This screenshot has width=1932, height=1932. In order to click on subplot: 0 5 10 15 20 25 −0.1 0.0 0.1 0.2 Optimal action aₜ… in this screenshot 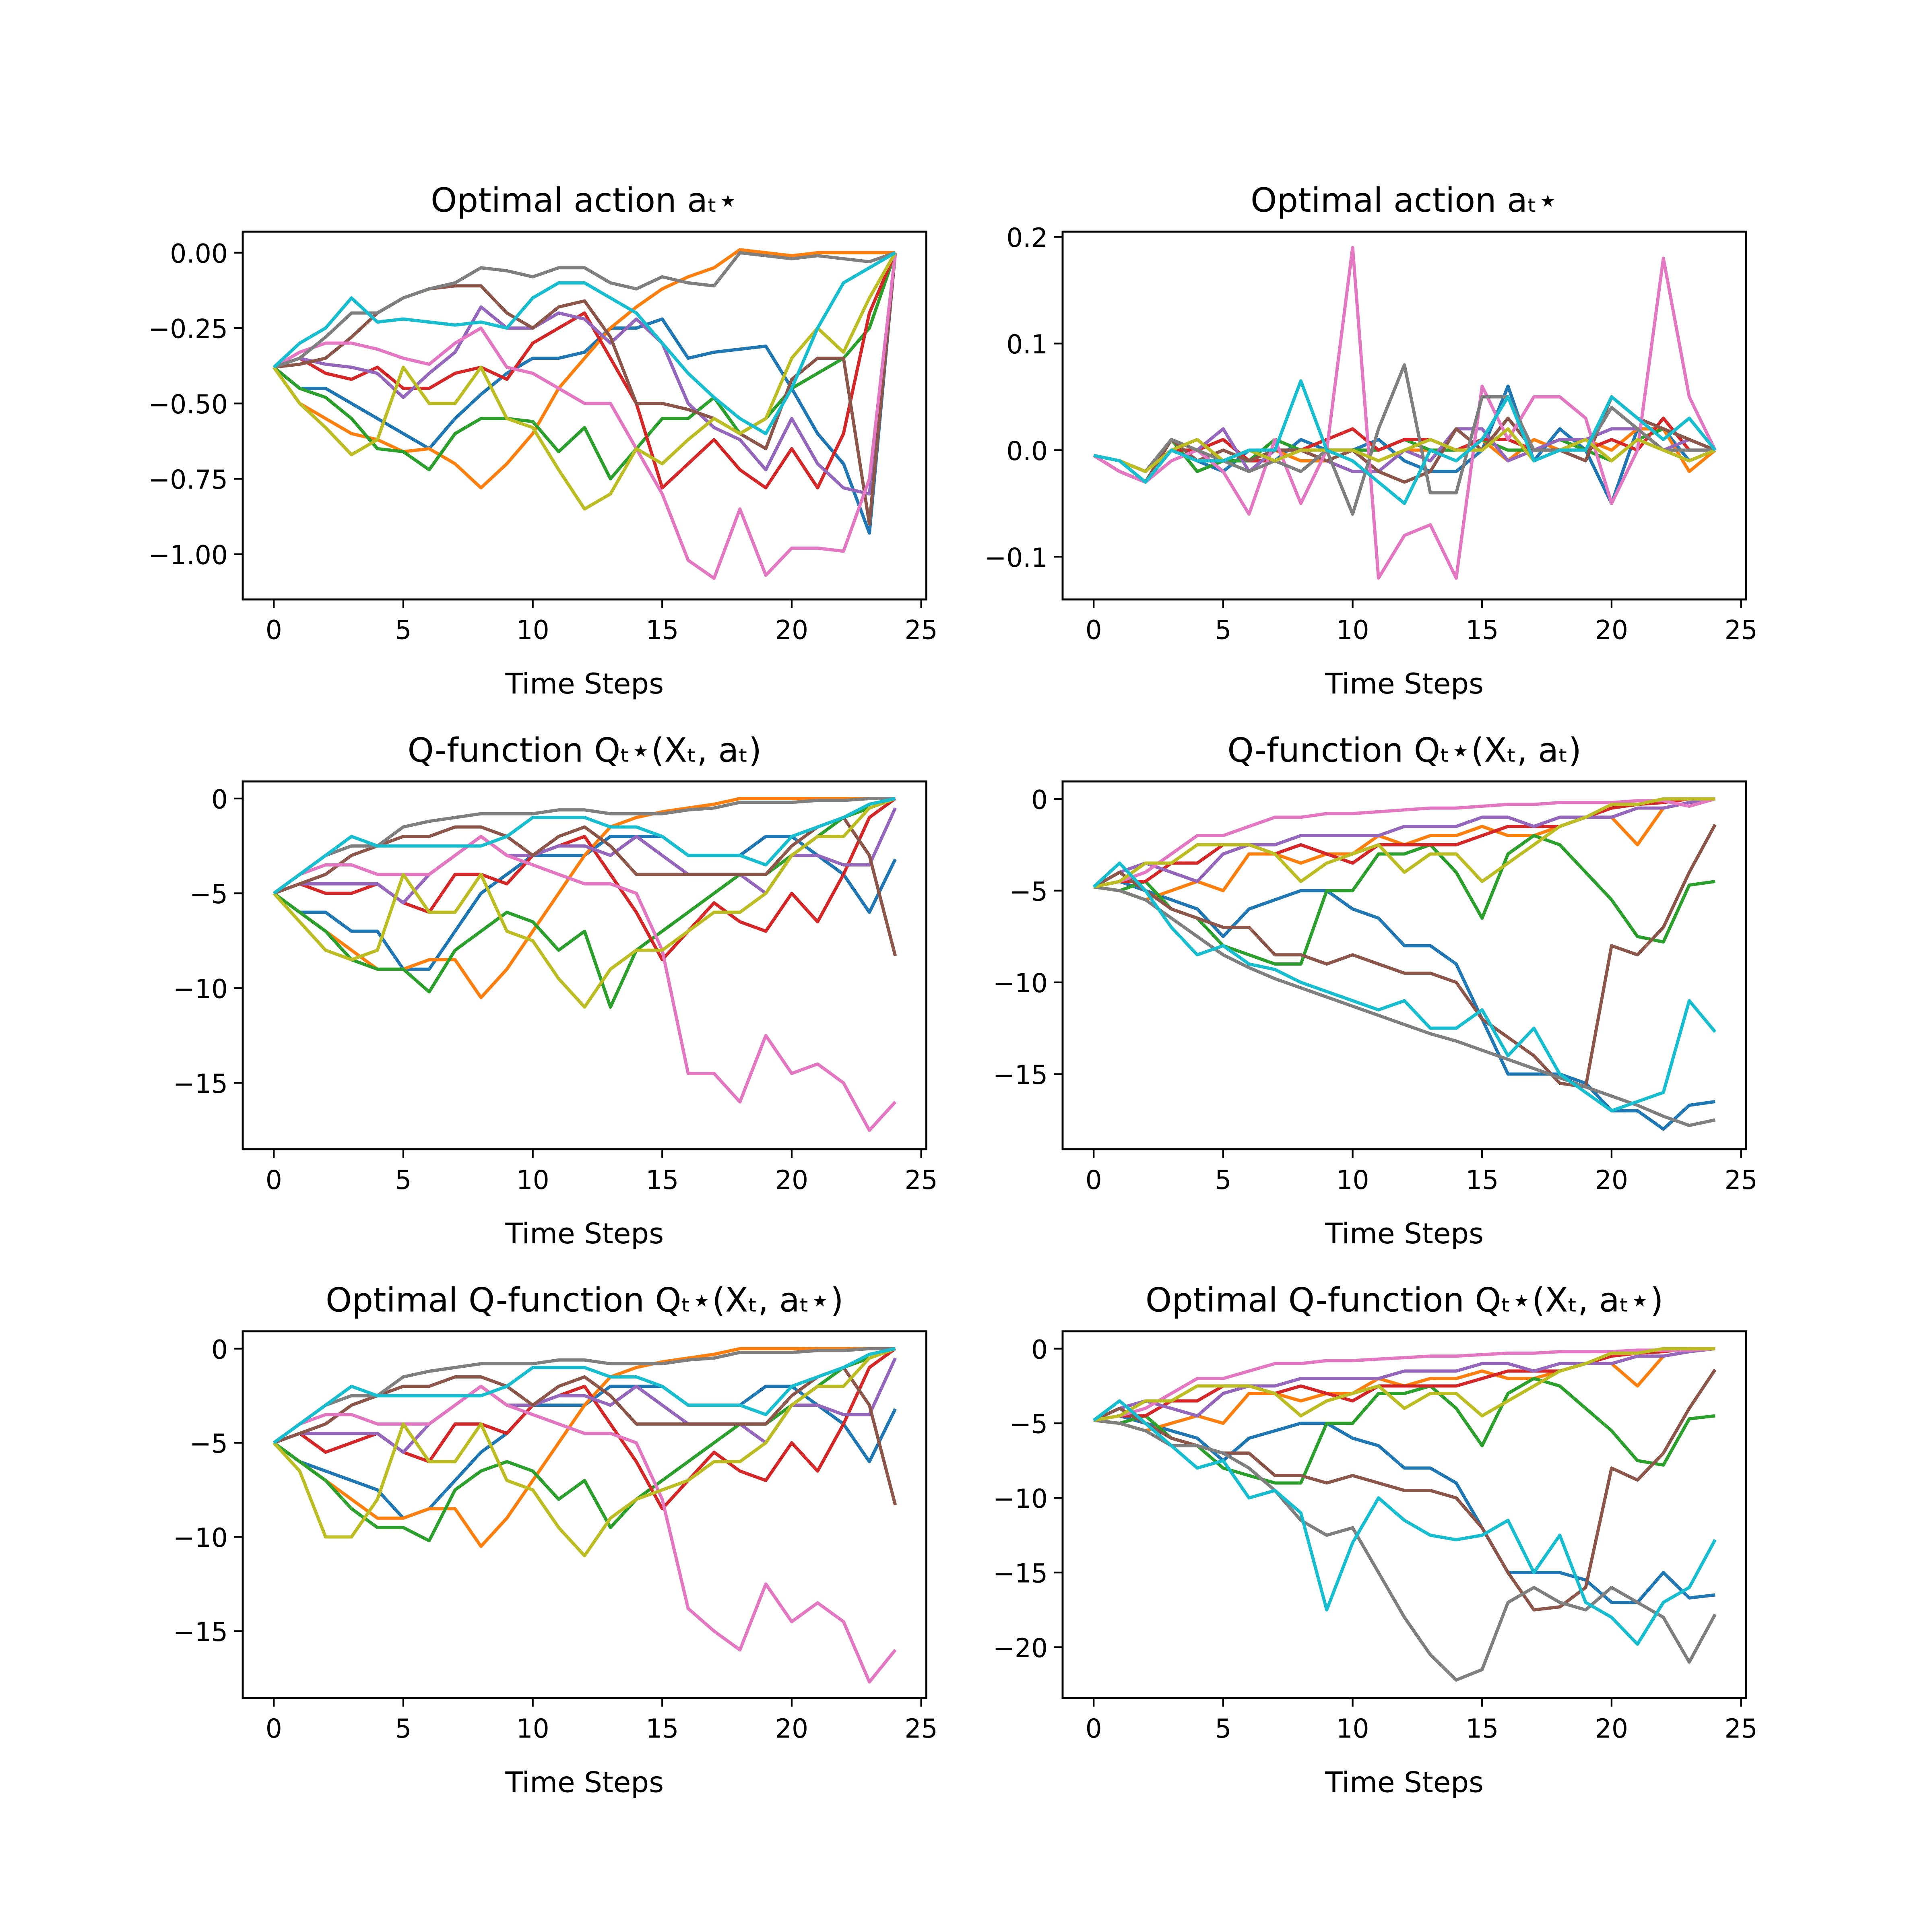, I will do `click(1371, 441)`.